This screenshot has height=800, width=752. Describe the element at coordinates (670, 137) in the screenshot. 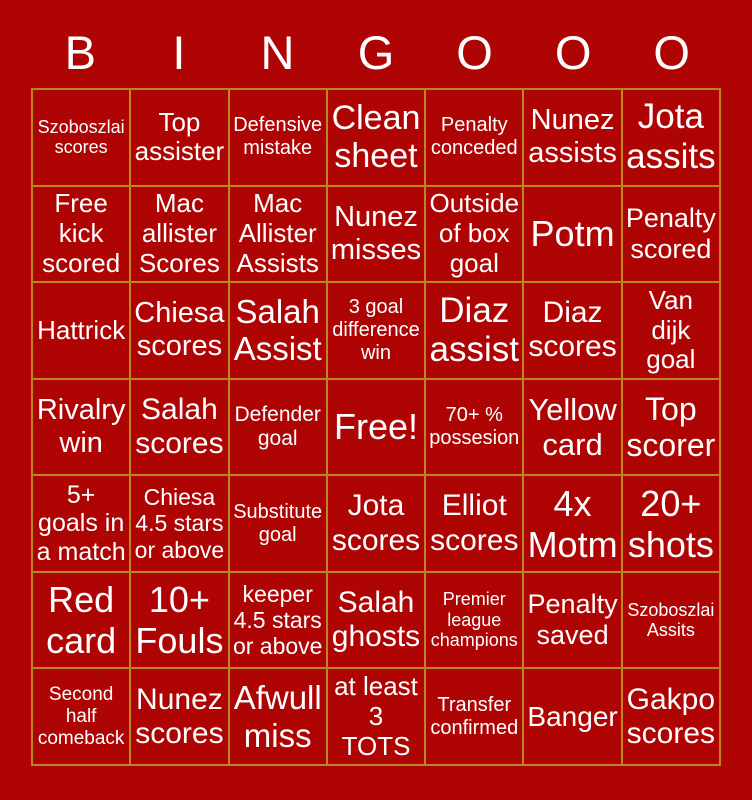

I see `bingo-cell: Jota assits` at that location.